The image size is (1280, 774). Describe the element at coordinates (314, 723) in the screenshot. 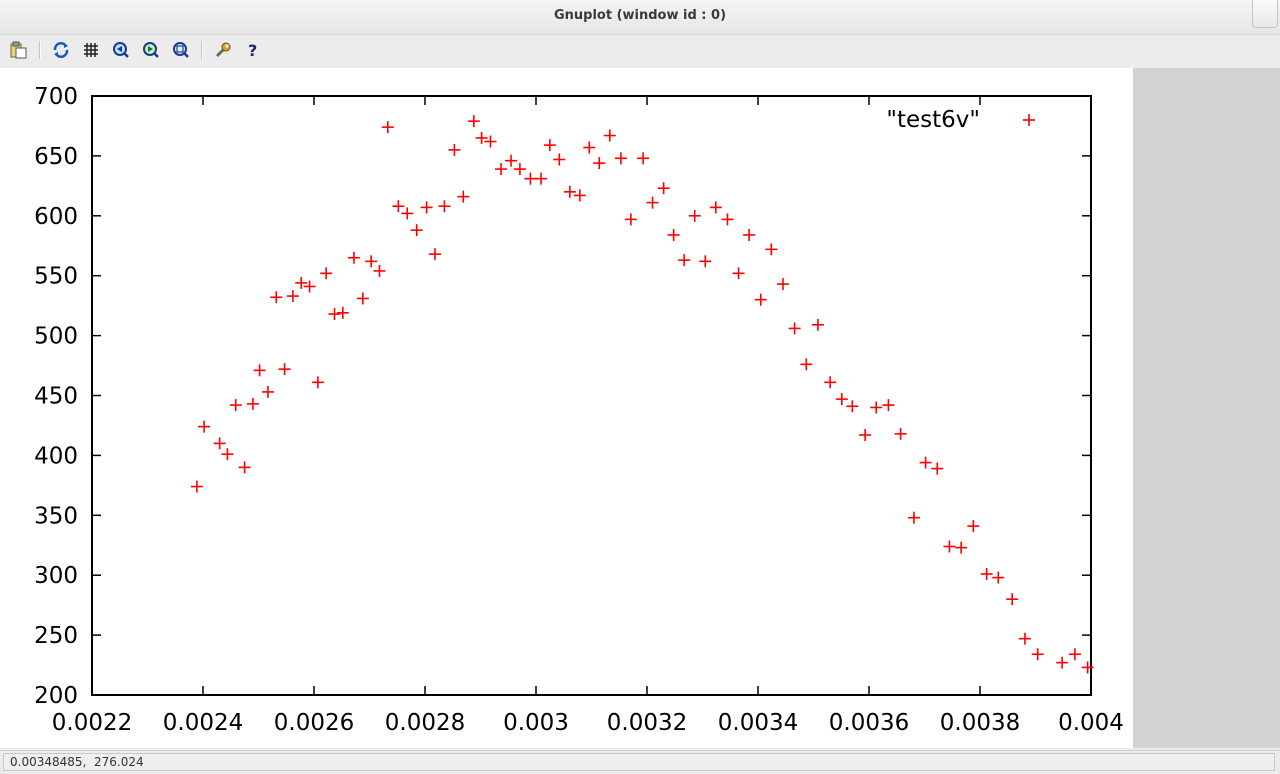

I see `x-tick-label: 0.0026` at that location.